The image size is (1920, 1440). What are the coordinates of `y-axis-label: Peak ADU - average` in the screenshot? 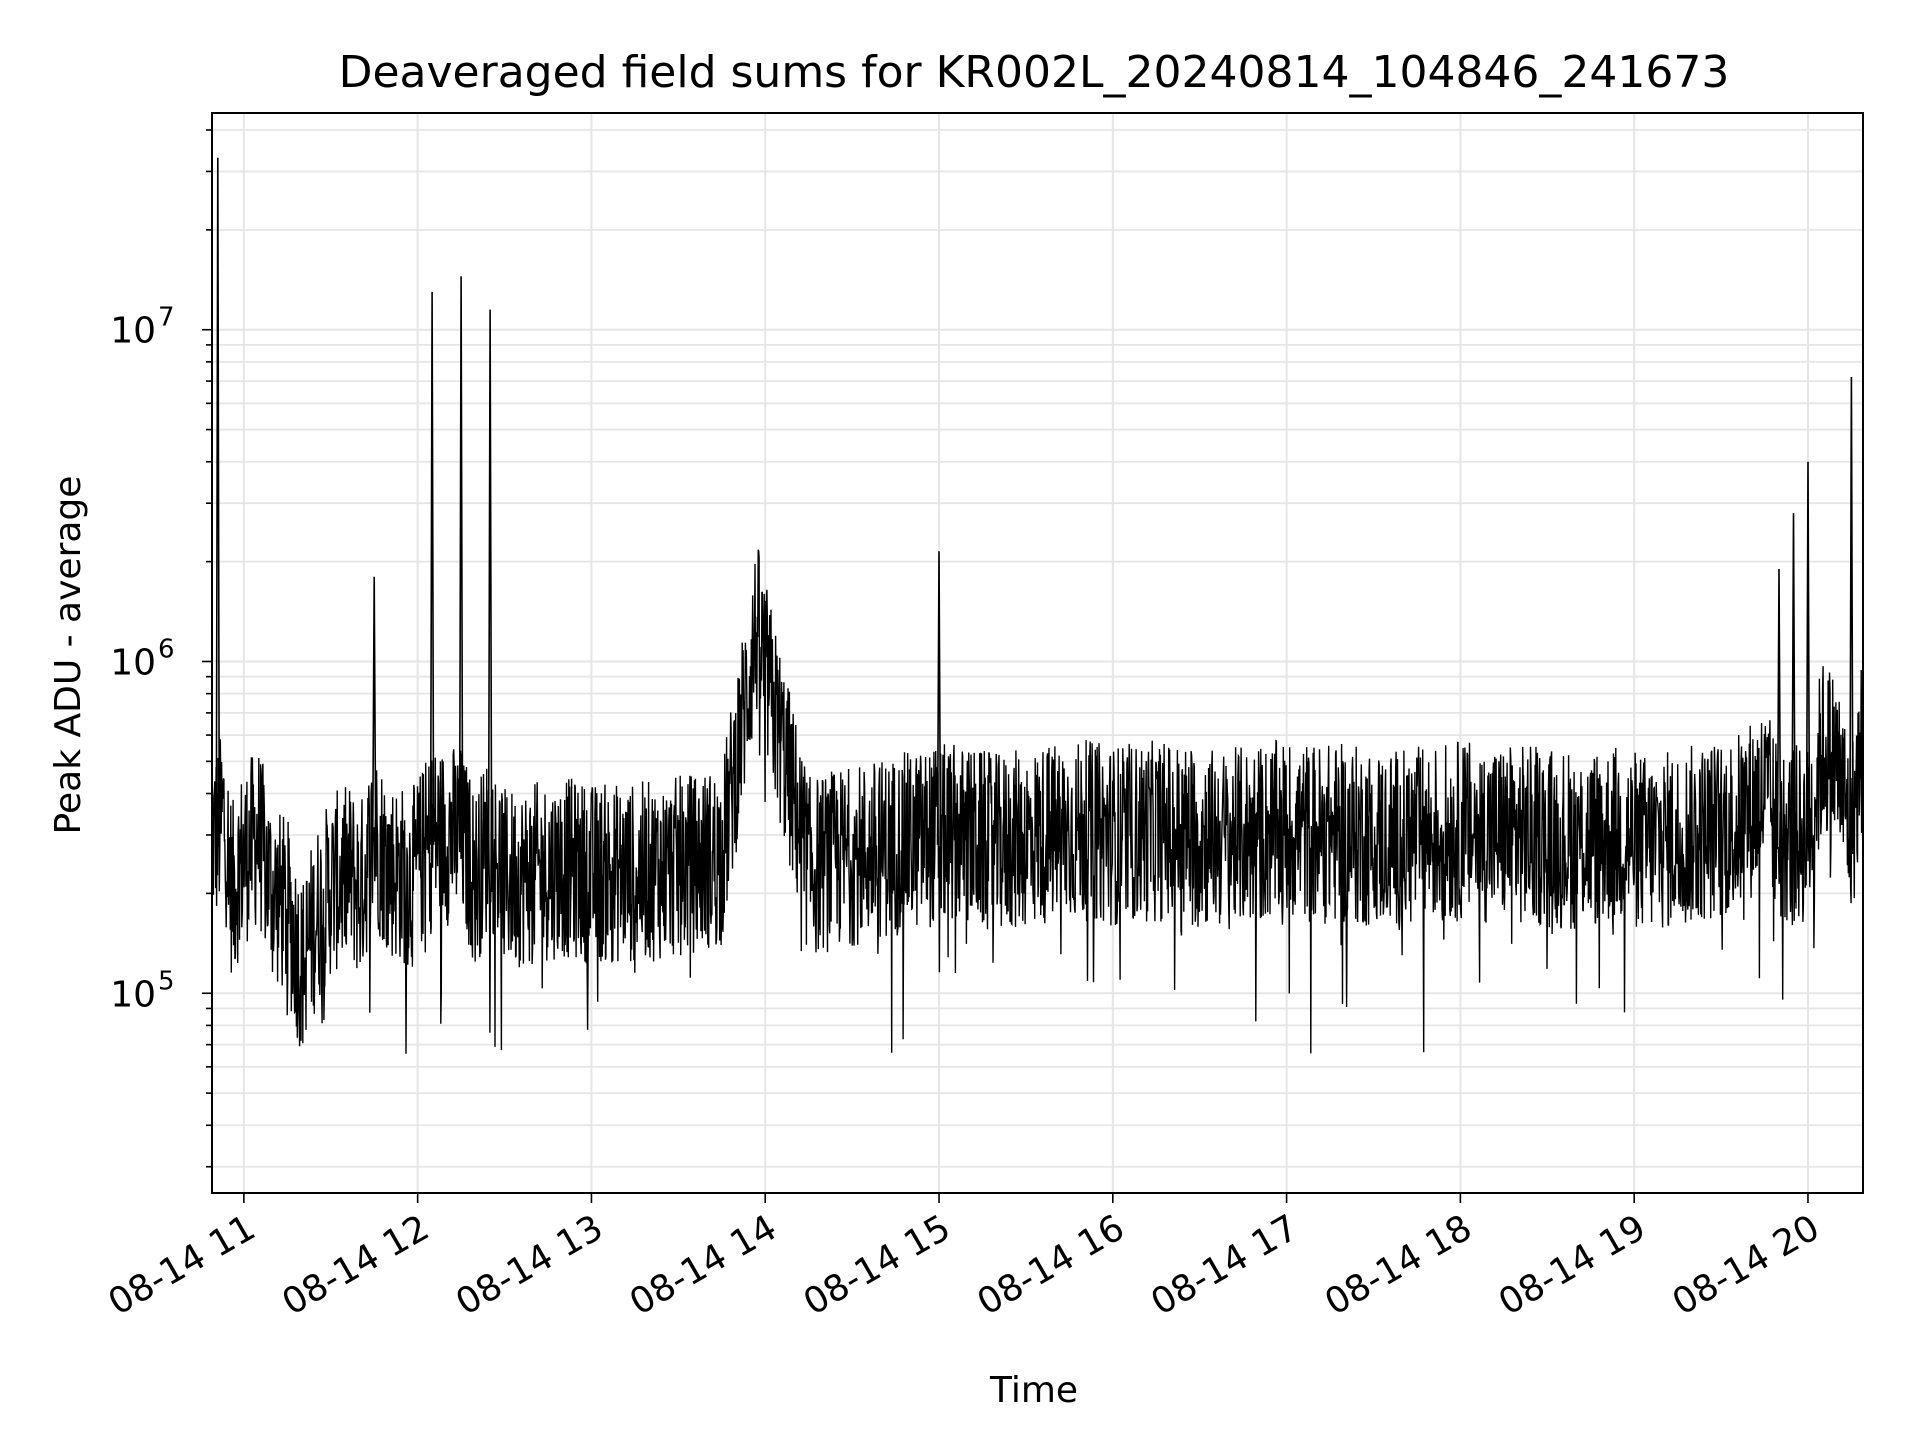 It's located at (68, 655).